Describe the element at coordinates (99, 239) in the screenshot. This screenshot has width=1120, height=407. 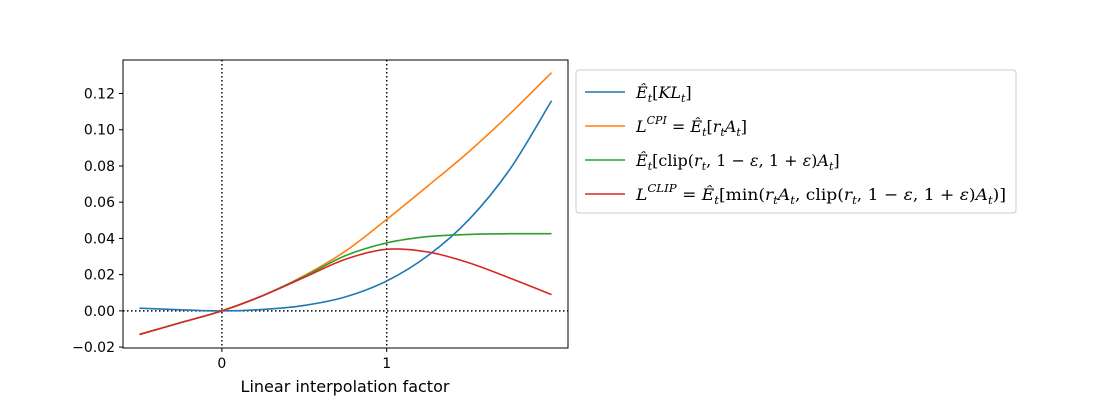
I see `y-tick-label: 0.04` at that location.